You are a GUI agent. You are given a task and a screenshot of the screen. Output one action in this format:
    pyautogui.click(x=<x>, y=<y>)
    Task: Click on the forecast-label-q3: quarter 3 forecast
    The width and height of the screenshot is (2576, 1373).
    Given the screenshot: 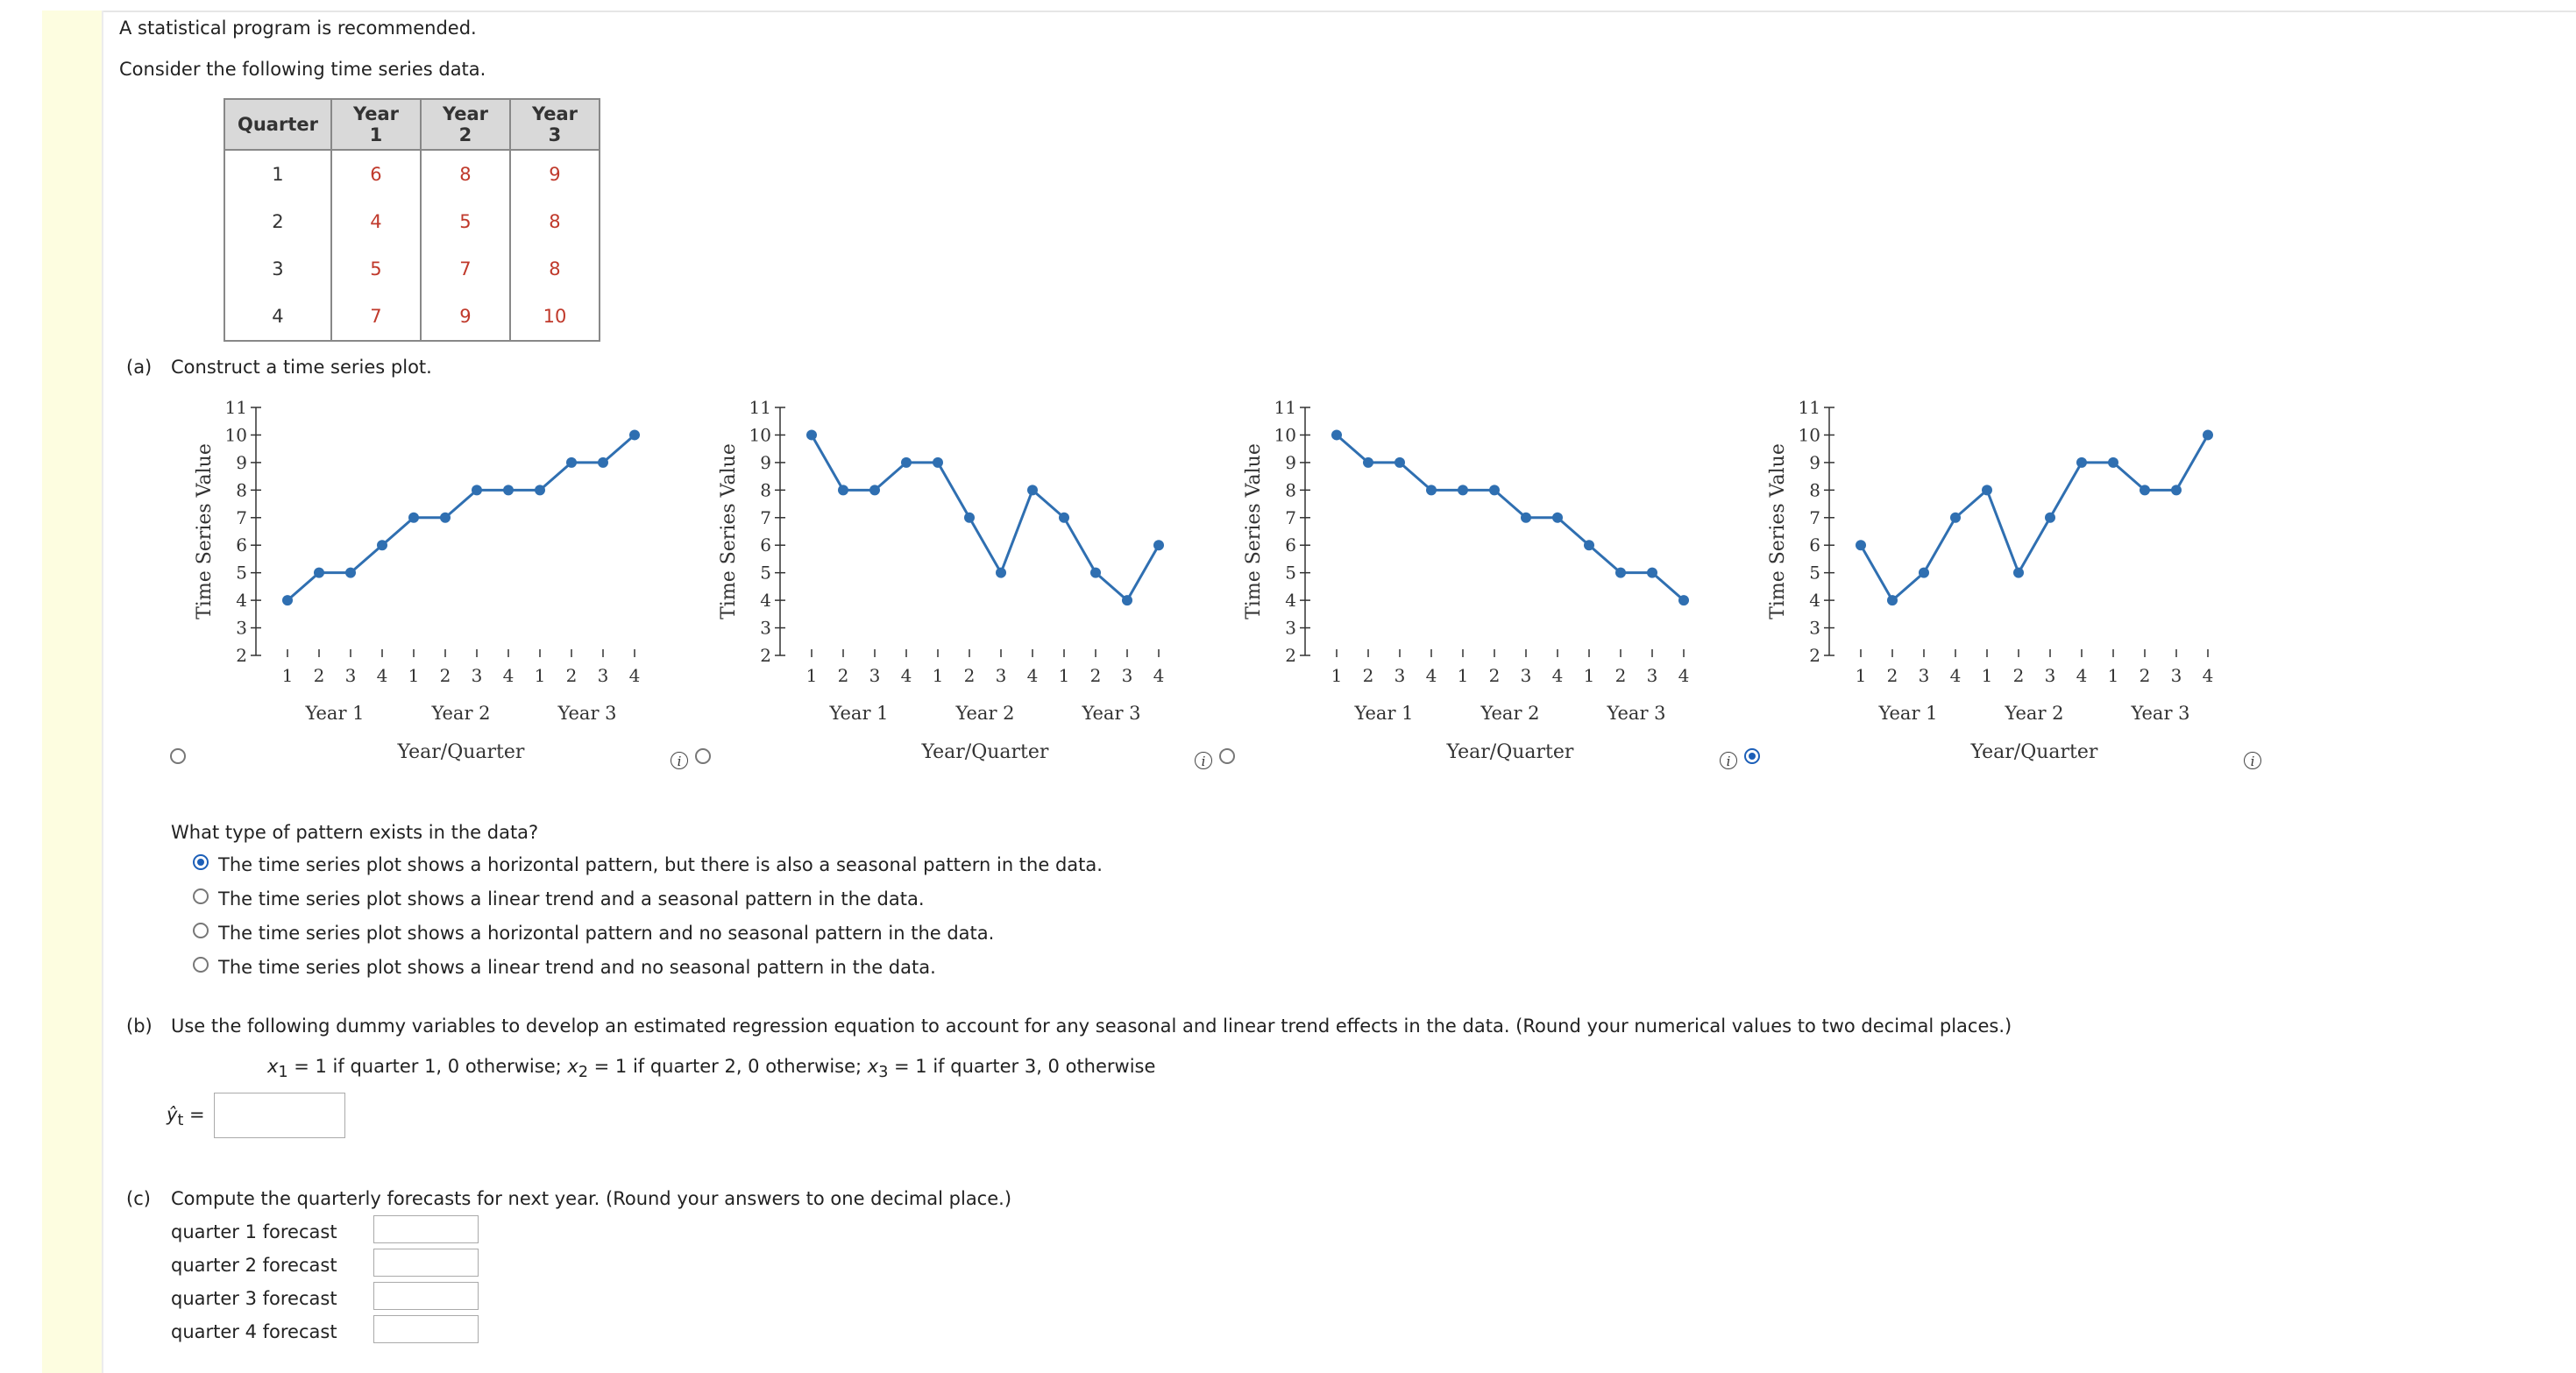 What is the action you would take?
    pyautogui.click(x=254, y=1298)
    